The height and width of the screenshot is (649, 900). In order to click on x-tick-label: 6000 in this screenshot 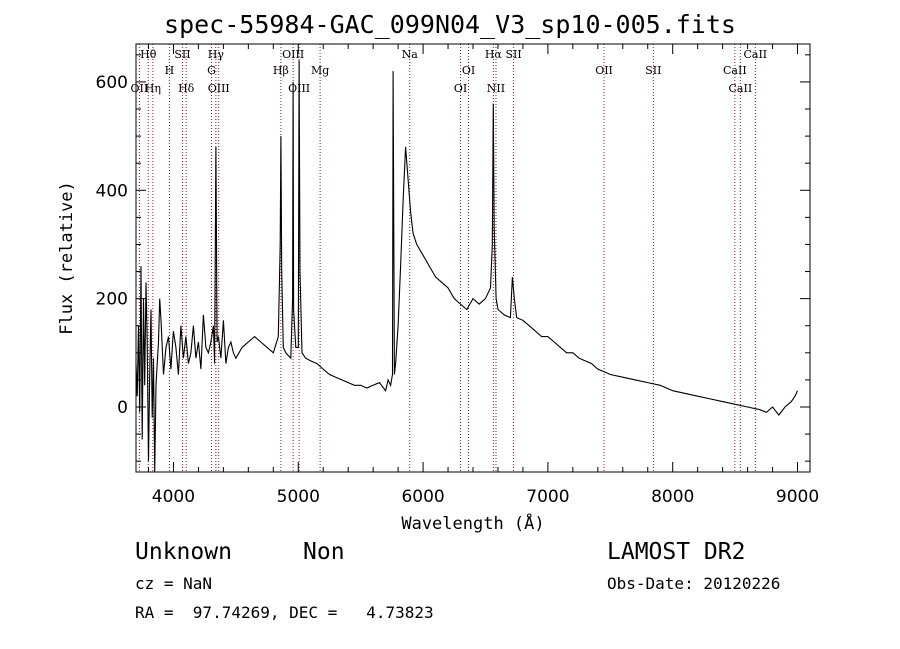, I will do `click(422, 497)`.